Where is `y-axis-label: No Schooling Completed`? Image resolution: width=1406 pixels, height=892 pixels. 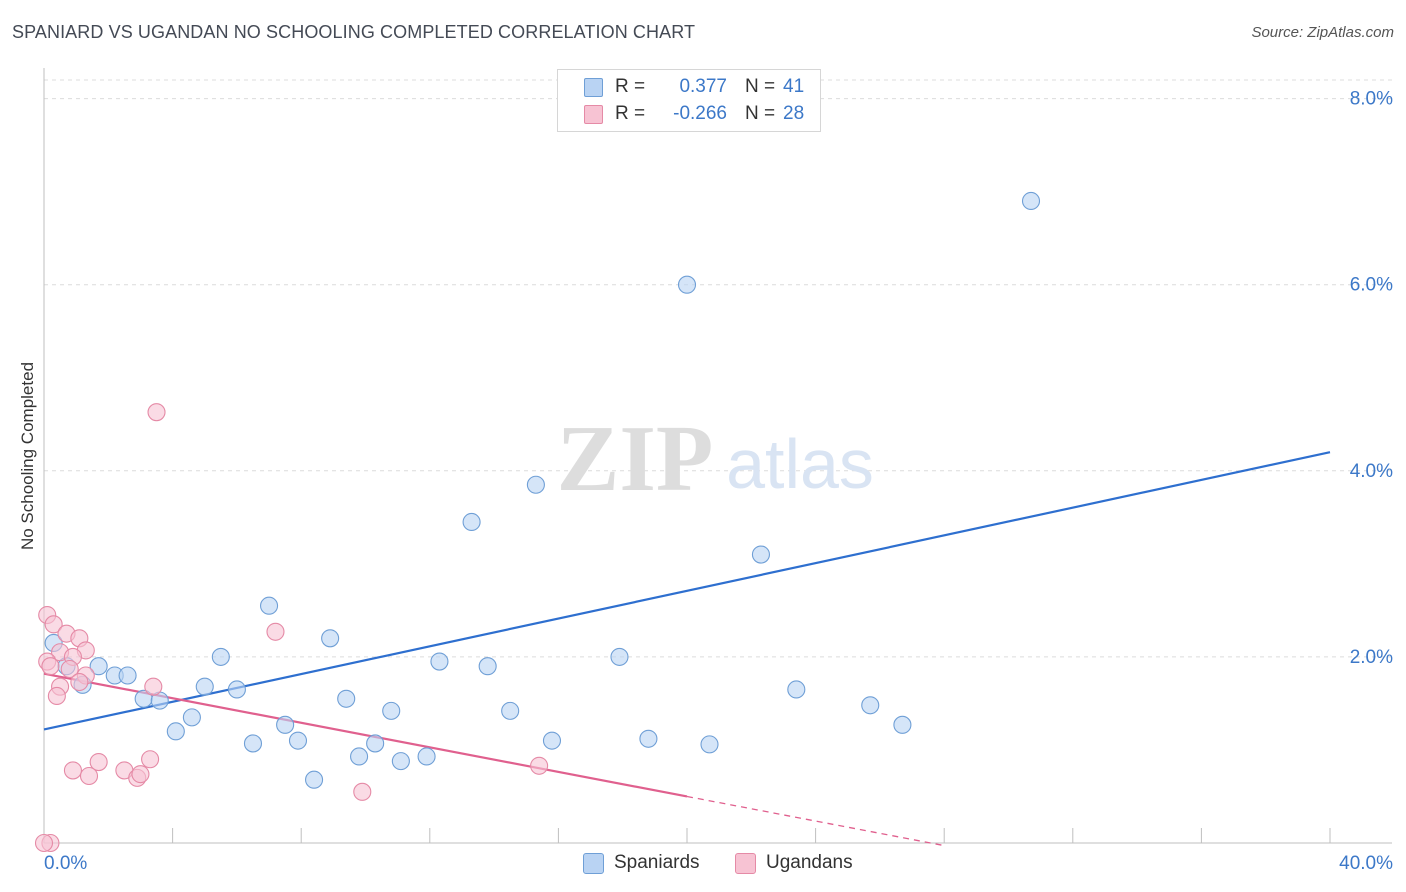 y-axis-label: No Schooling Completed is located at coordinates (27, 456).